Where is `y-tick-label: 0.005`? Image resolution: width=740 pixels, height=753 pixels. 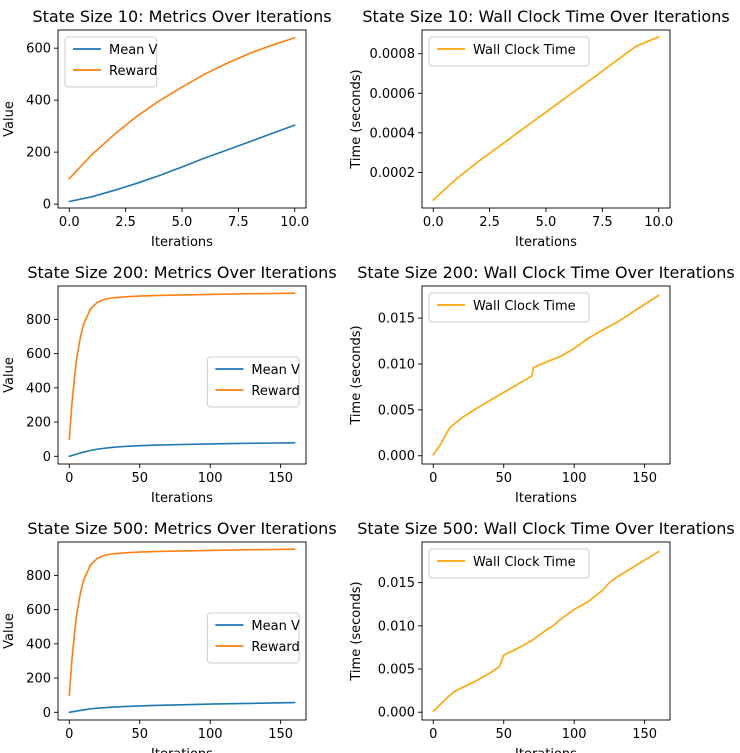
y-tick-label: 0.005 is located at coordinates (396, 670).